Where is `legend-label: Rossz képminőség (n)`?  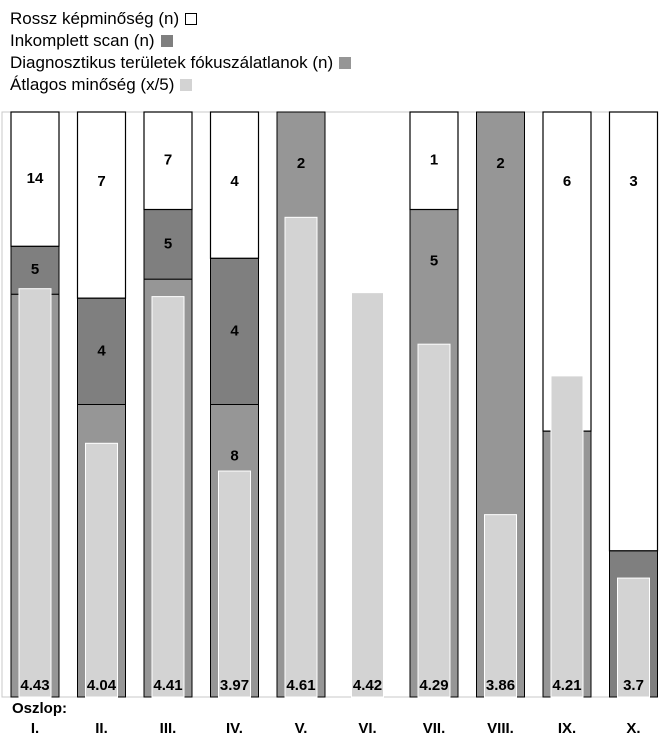 legend-label: Rossz képminőség (n) is located at coordinates (95, 18).